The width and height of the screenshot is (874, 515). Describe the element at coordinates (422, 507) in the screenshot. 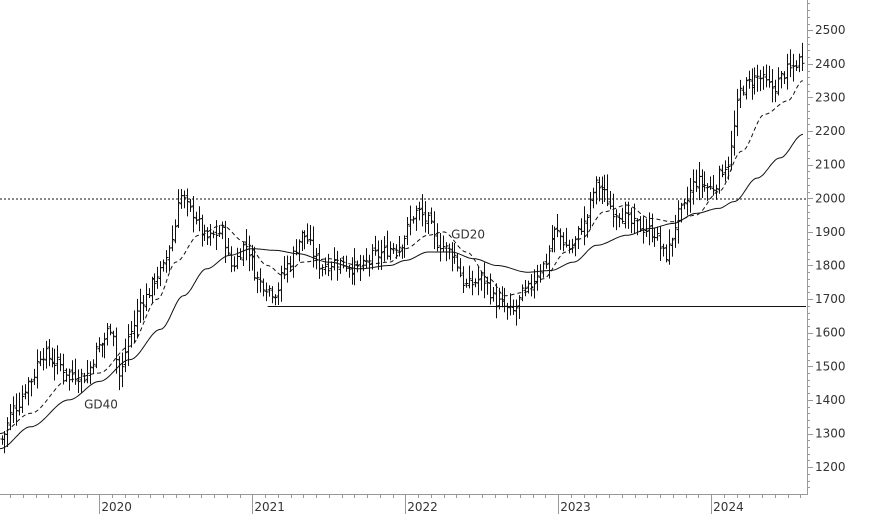

I see `x-tick-label: 2022` at that location.